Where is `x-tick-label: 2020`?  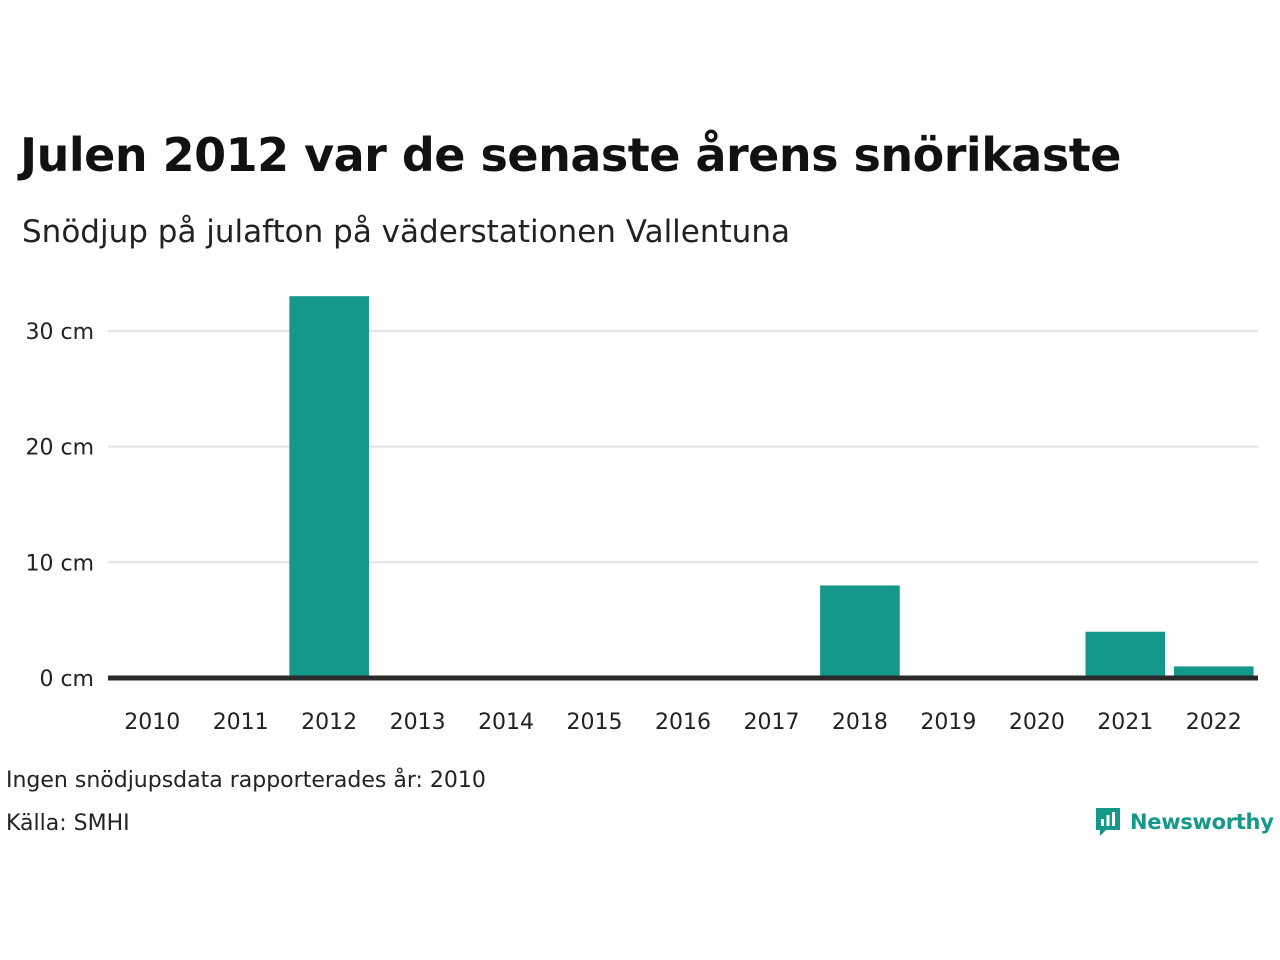 x-tick-label: 2020 is located at coordinates (1037, 722).